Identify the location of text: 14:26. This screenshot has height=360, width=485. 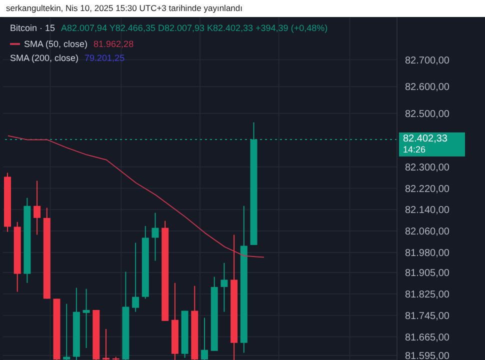
(414, 149).